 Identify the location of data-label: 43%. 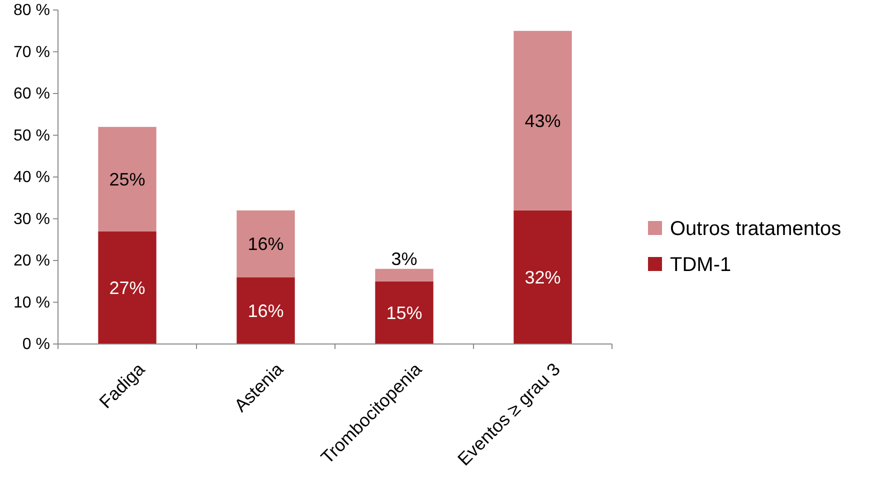
(542, 120).